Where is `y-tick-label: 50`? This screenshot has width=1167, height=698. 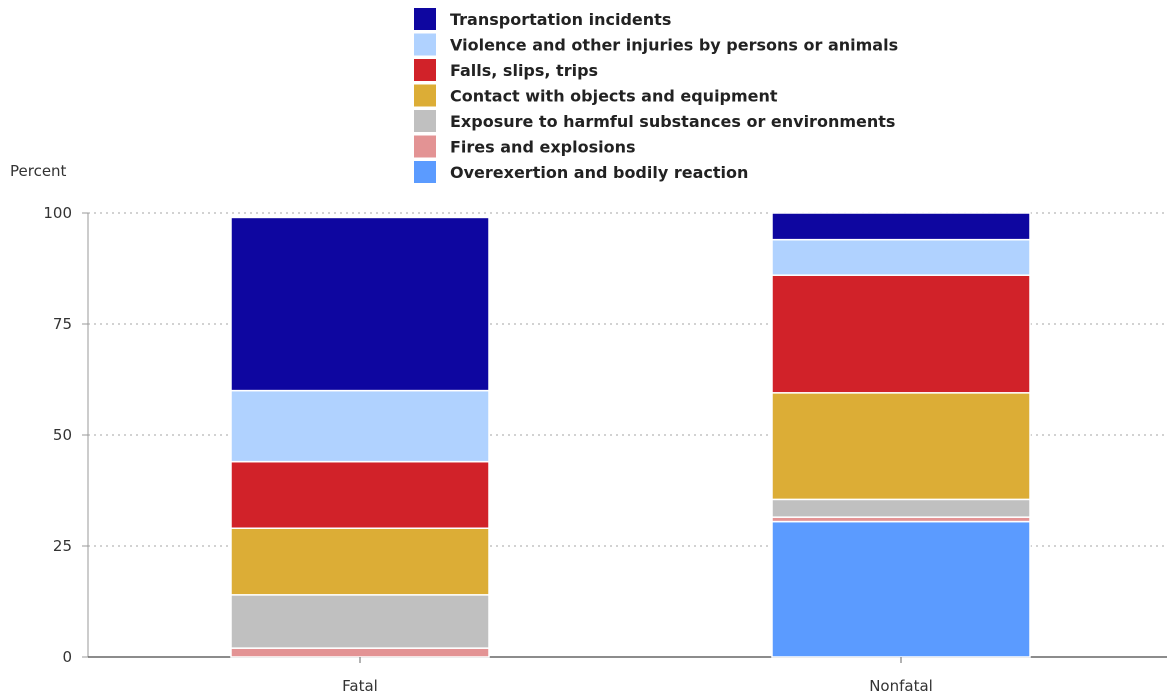 y-tick-label: 50 is located at coordinates (62, 435).